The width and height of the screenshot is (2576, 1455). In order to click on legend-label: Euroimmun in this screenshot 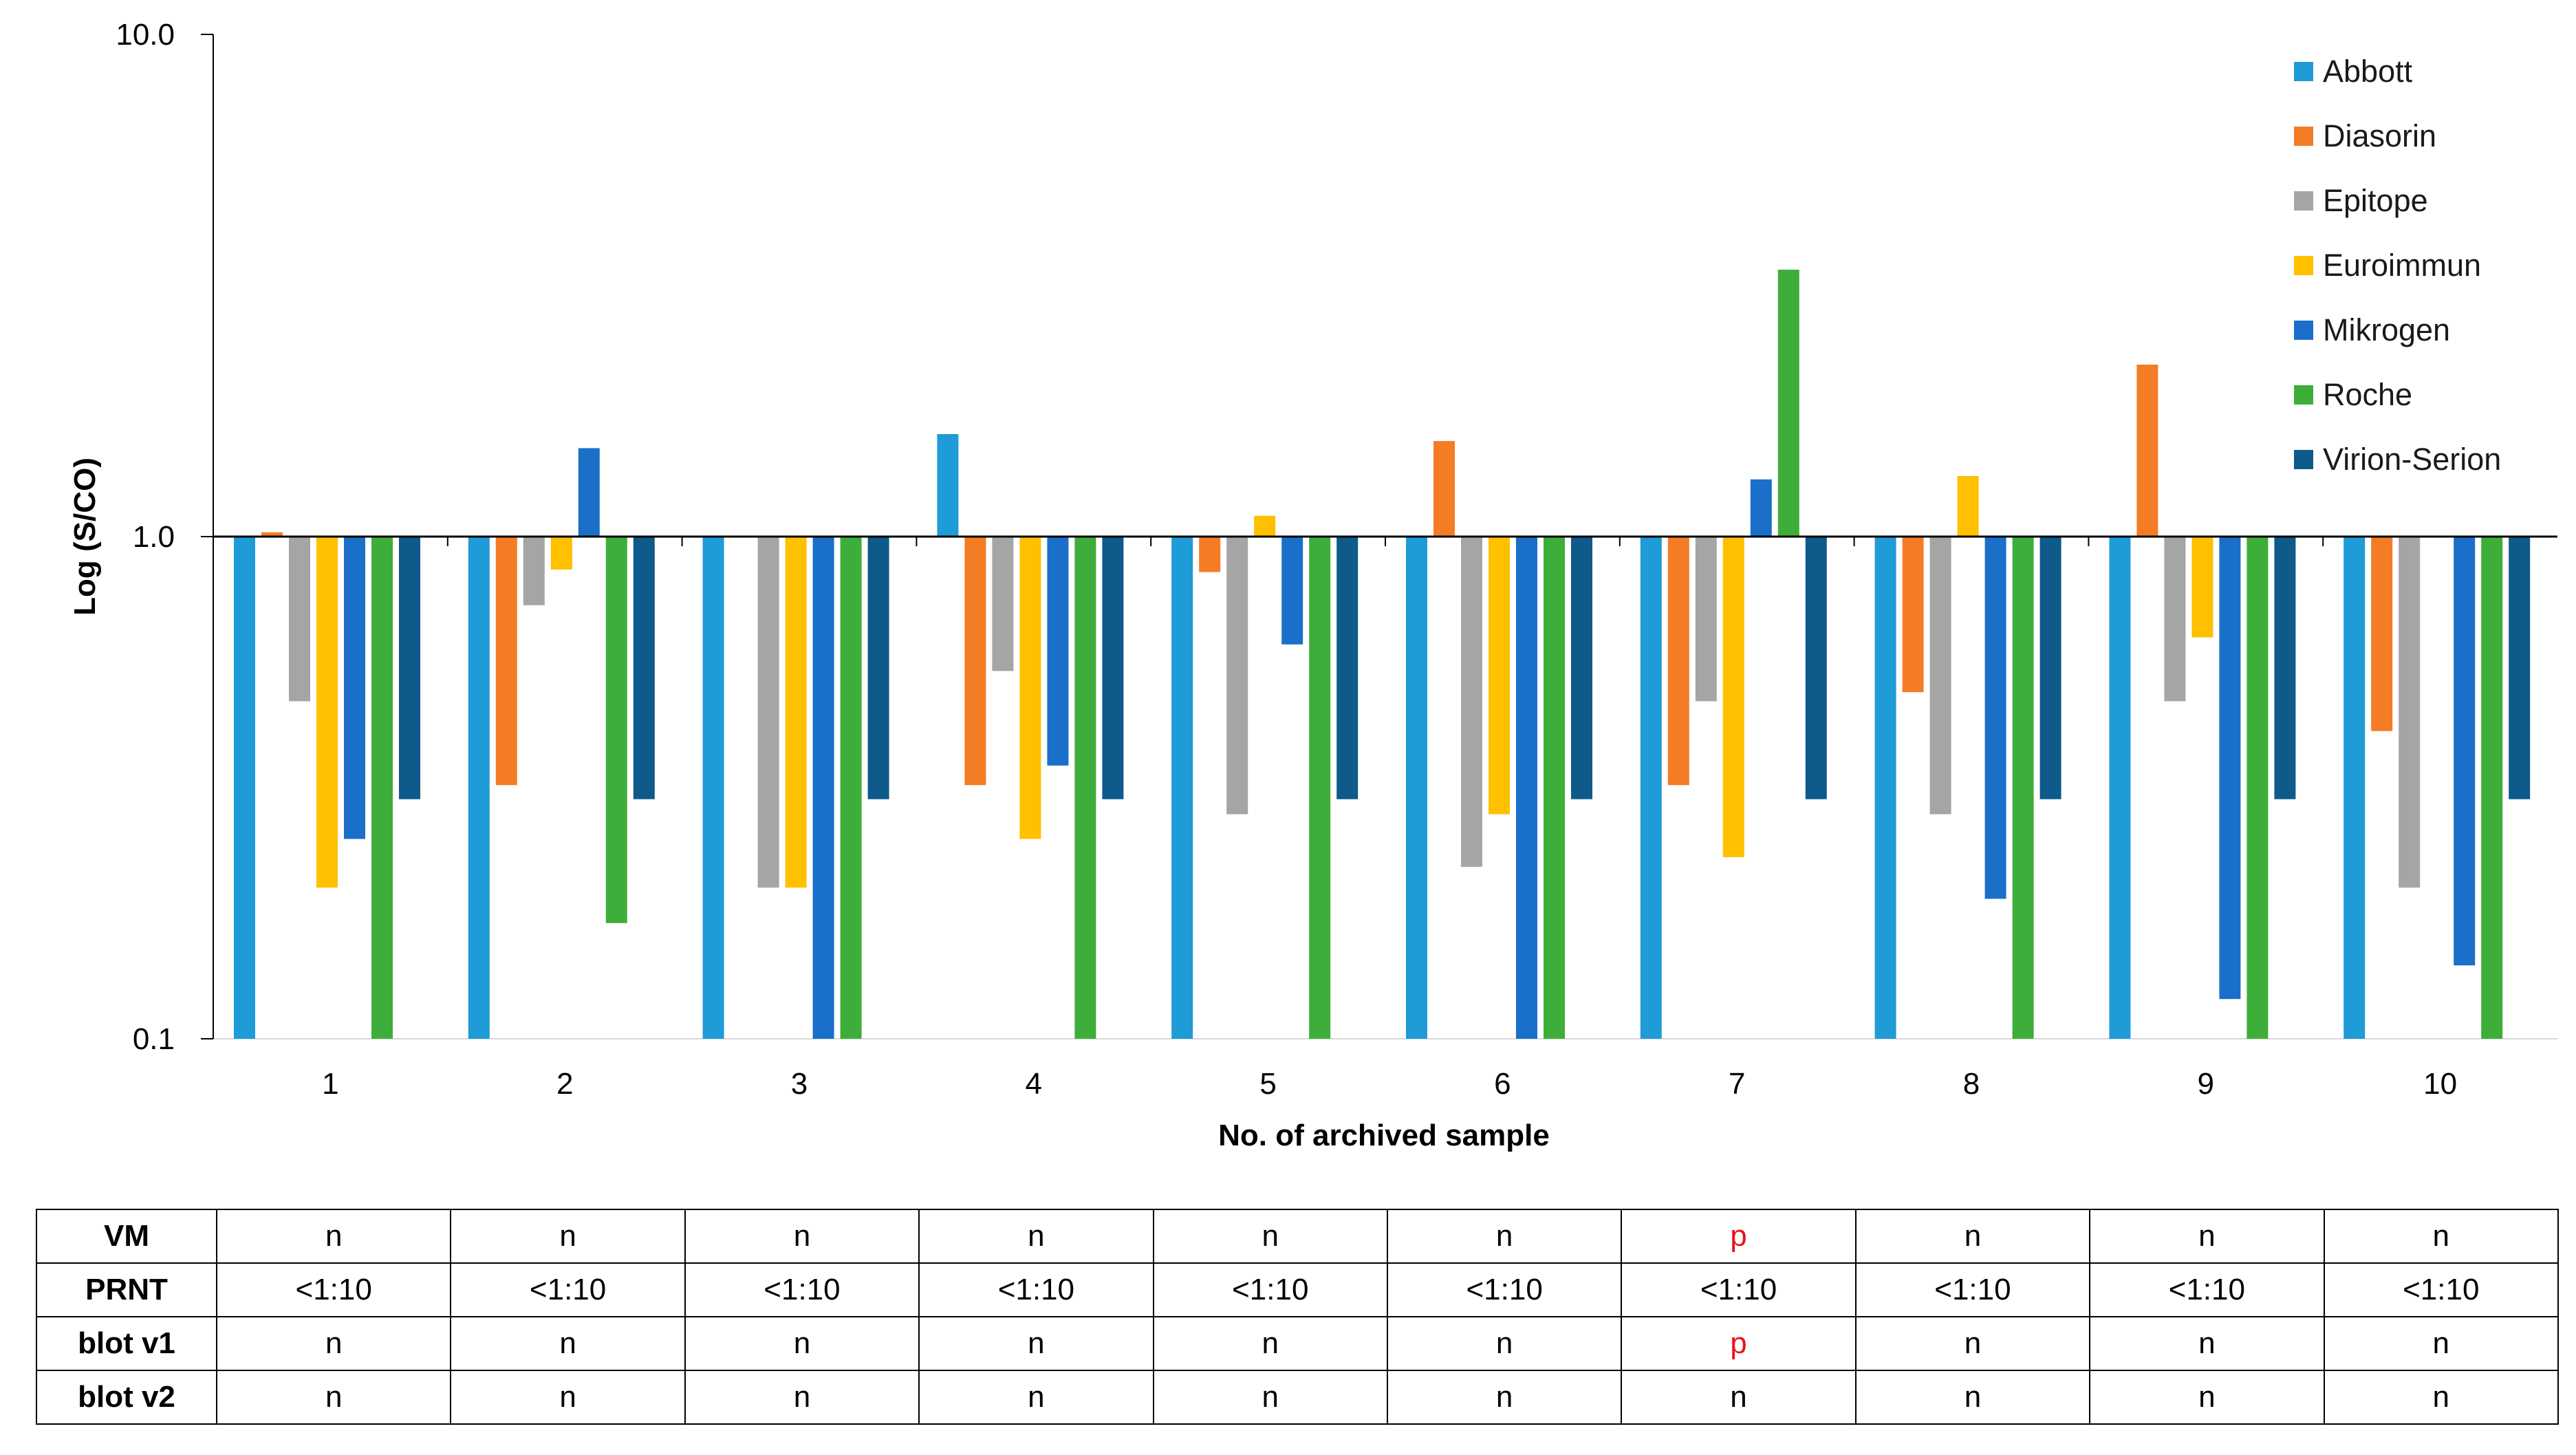, I will do `click(2402, 265)`.